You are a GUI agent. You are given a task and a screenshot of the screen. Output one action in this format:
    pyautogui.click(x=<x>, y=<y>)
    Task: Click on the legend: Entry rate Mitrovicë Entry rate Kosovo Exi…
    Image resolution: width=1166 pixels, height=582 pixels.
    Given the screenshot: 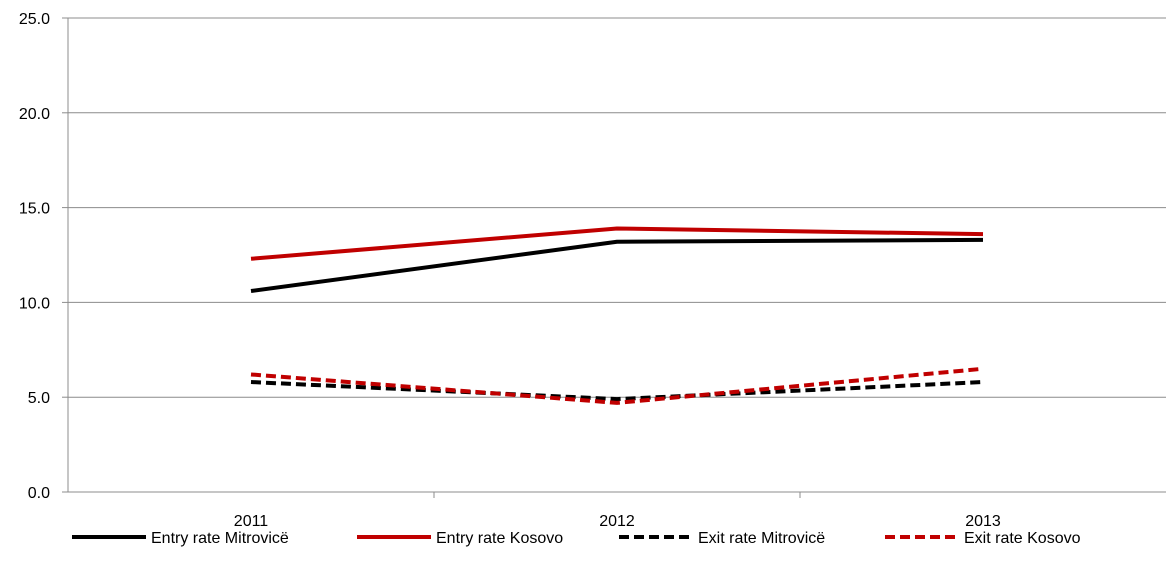 What is the action you would take?
    pyautogui.click(x=576, y=538)
    